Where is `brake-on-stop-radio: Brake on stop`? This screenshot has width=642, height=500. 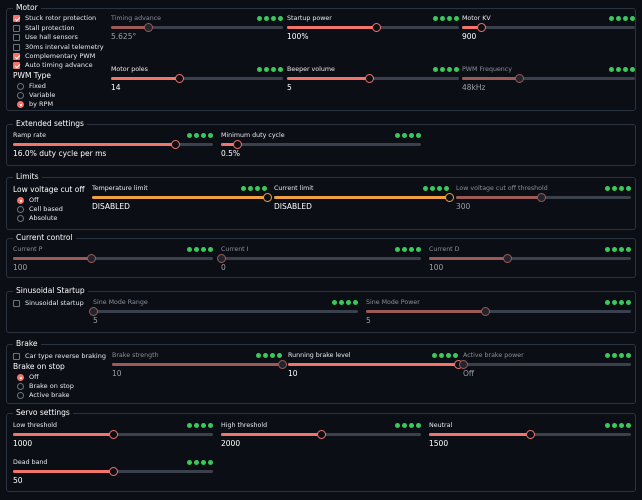 brake-on-stop-radio: Brake on stop is located at coordinates (45, 386).